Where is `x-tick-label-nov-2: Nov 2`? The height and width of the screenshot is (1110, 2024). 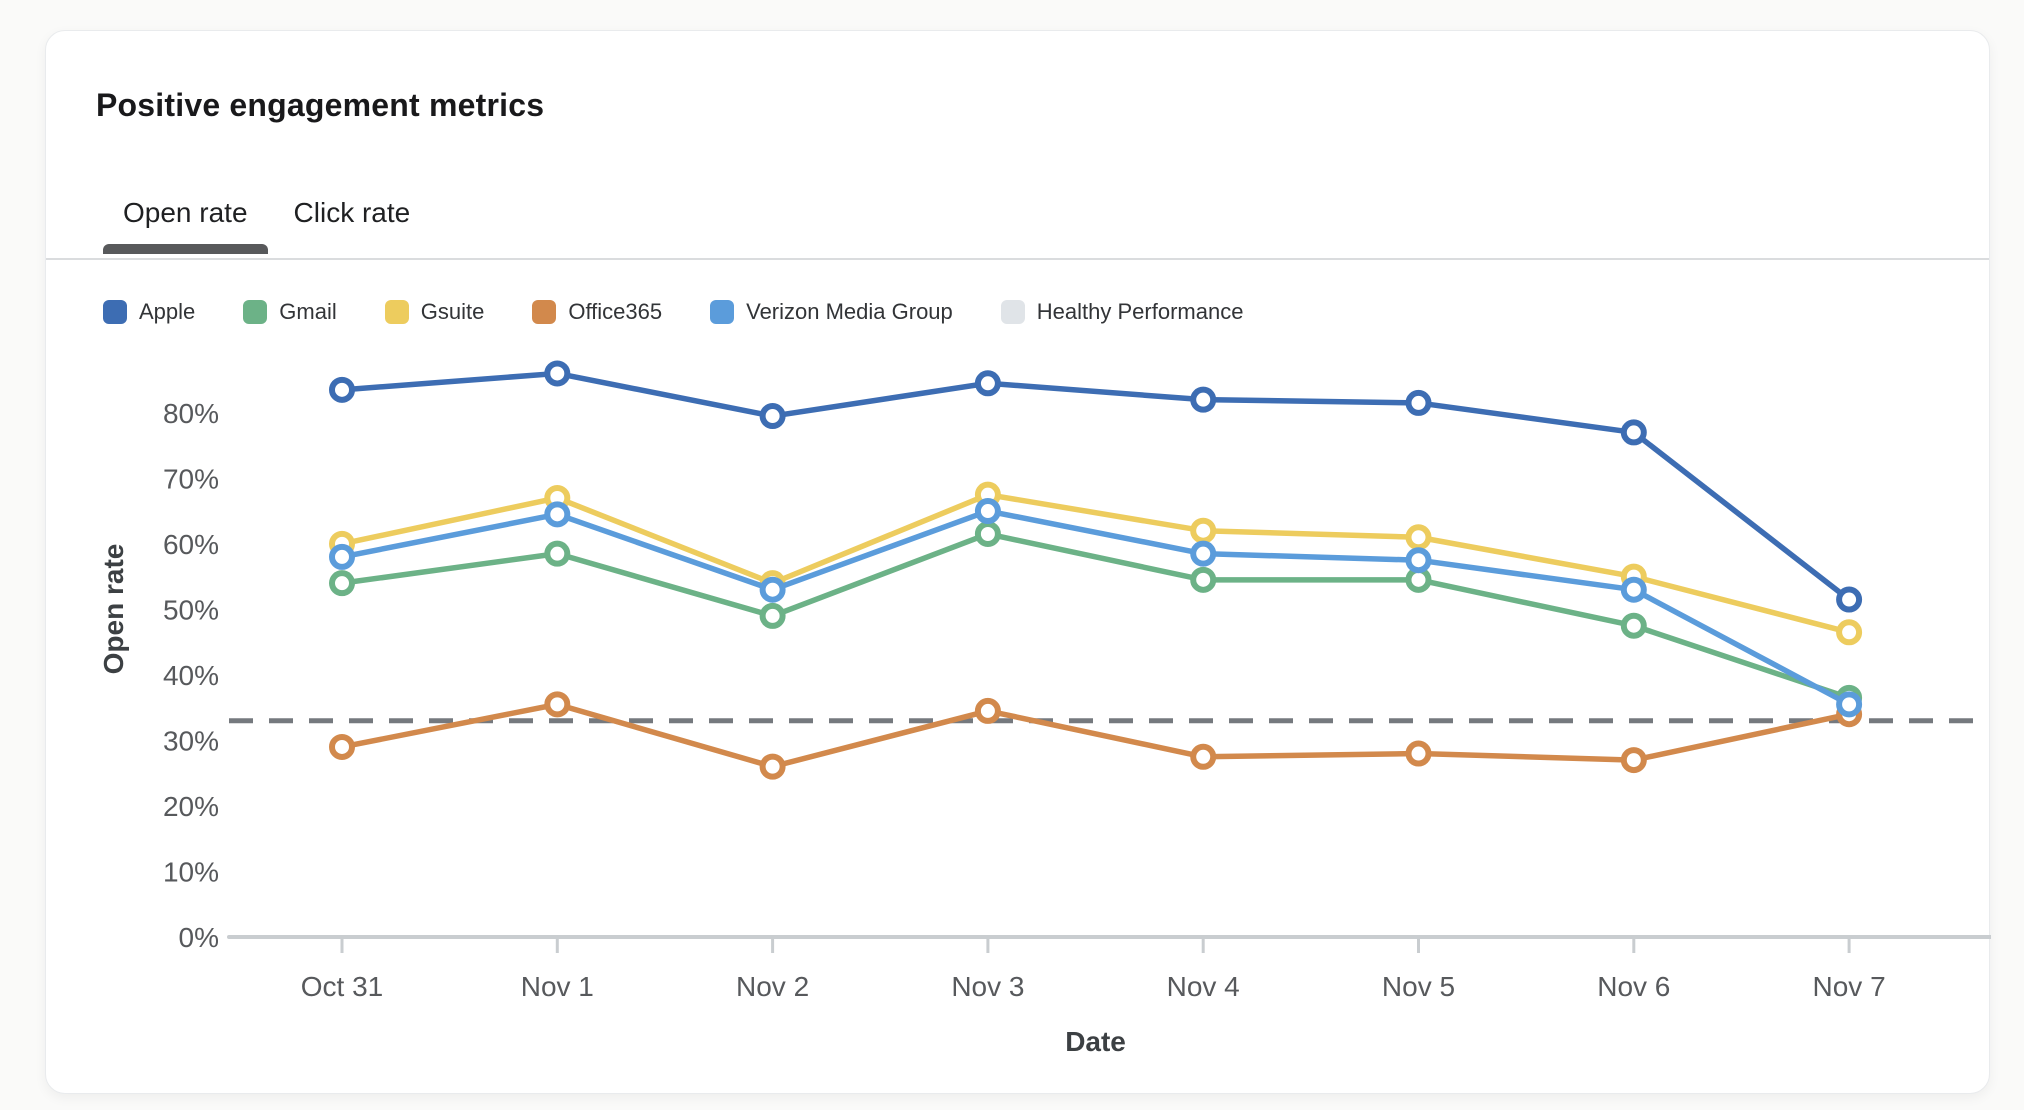
x-tick-label-nov-2: Nov 2 is located at coordinates (772, 986).